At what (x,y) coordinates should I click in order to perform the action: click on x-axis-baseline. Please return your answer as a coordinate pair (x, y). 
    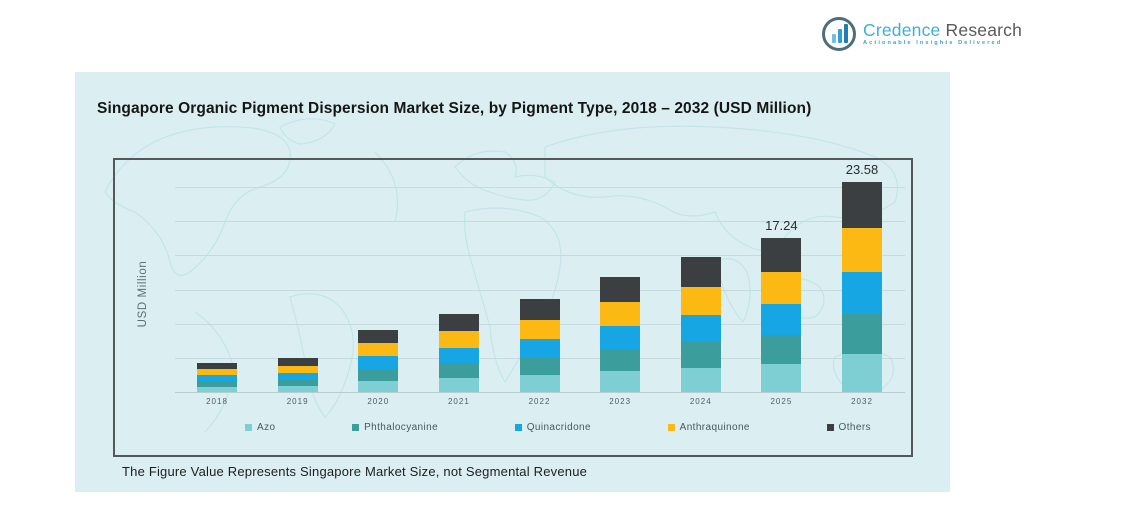
    Looking at the image, I should click on (540, 392).